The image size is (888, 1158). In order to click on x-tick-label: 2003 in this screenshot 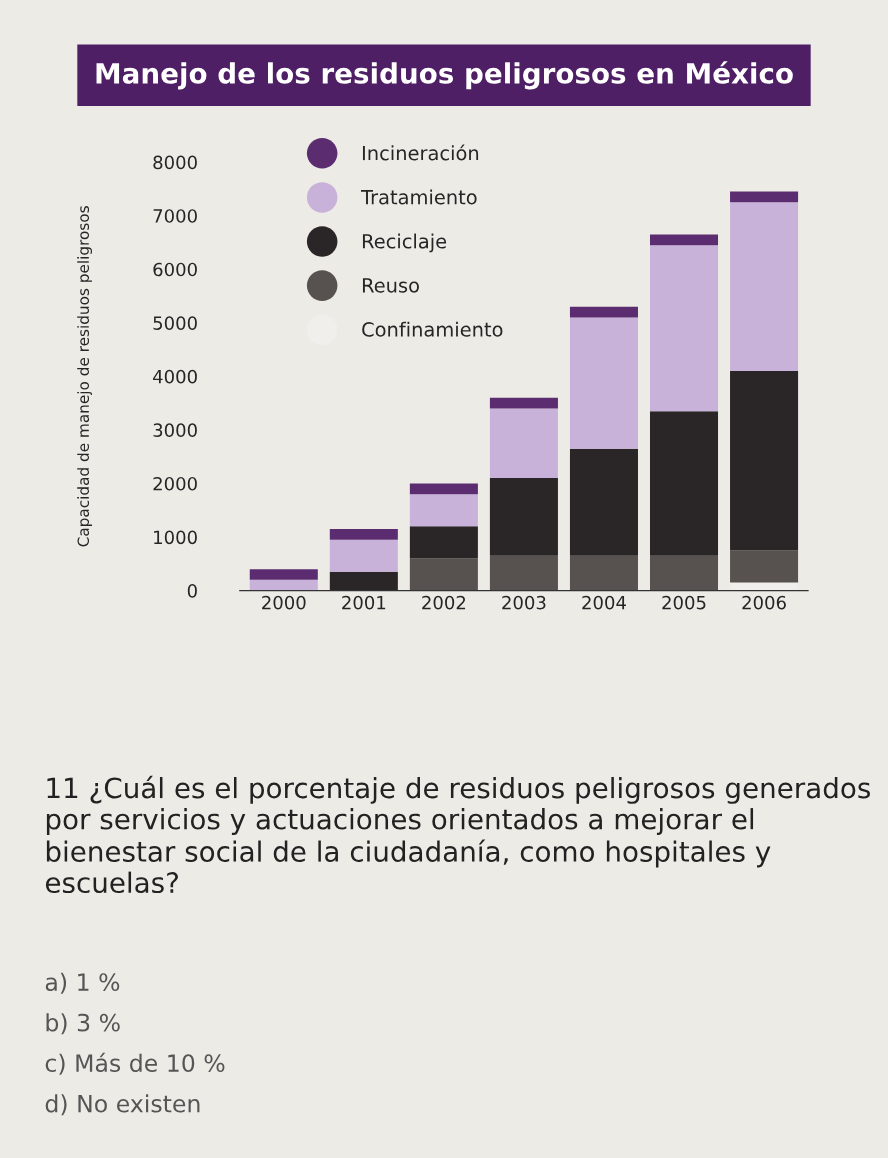, I will do `click(524, 602)`.